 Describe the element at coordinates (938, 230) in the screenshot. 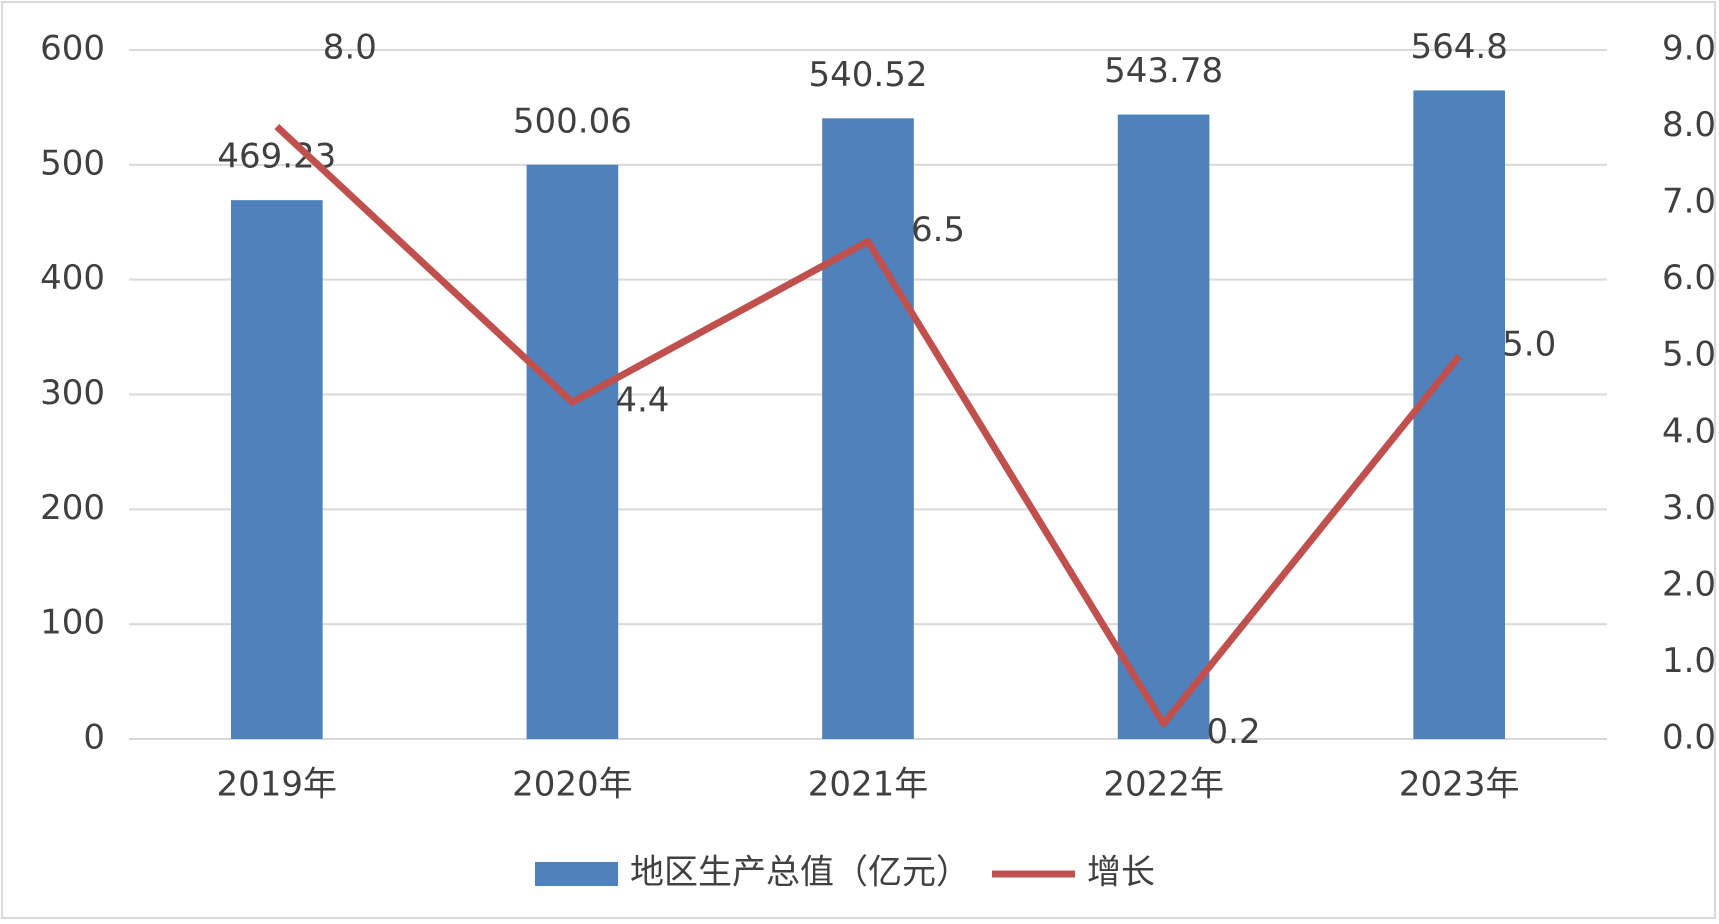

I see `line-value-label: 6.5` at that location.